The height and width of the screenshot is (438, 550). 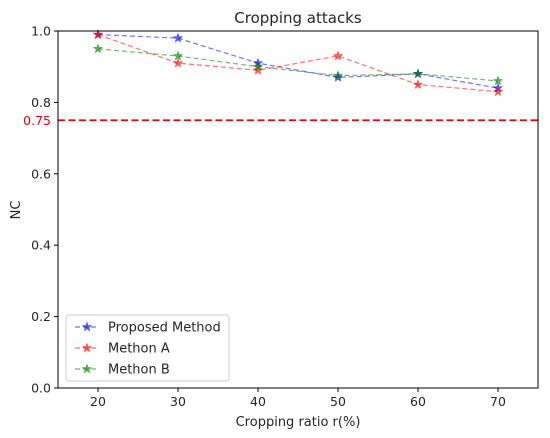 What do you see at coordinates (498, 401) in the screenshot?
I see `x-tick-label: 70` at bounding box center [498, 401].